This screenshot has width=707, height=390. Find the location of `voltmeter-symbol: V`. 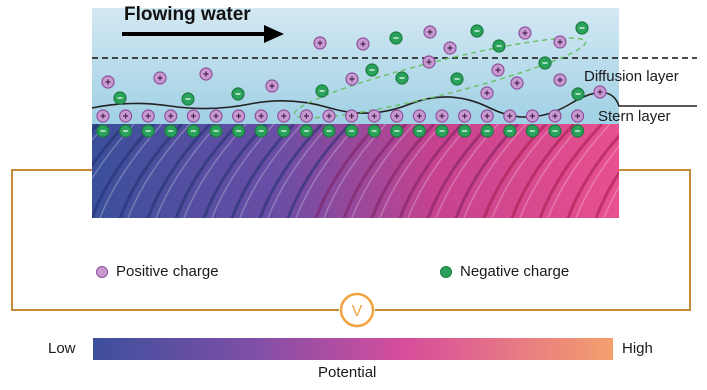

voltmeter-symbol: V is located at coordinates (357, 311).